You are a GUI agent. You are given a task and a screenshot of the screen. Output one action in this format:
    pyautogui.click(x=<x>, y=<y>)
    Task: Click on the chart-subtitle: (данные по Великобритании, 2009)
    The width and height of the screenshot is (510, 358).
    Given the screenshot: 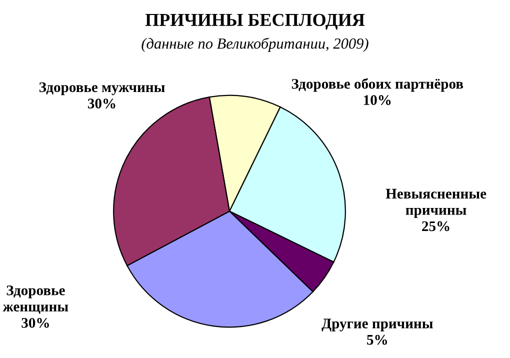 What is the action you would take?
    pyautogui.click(x=255, y=45)
    